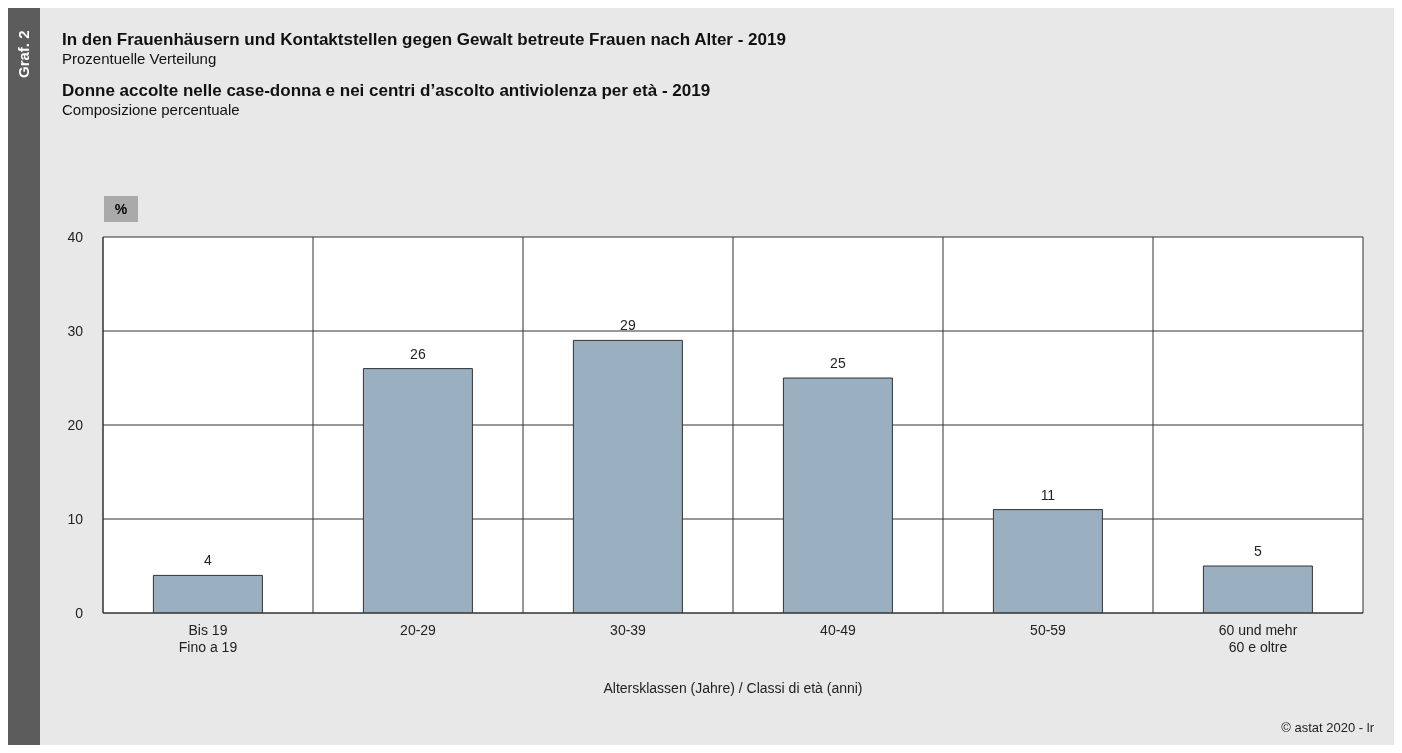 The height and width of the screenshot is (753, 1402). I want to click on x-axis-title: Altersklassen (Jahre) / Classi di età (anni), so click(733, 688).